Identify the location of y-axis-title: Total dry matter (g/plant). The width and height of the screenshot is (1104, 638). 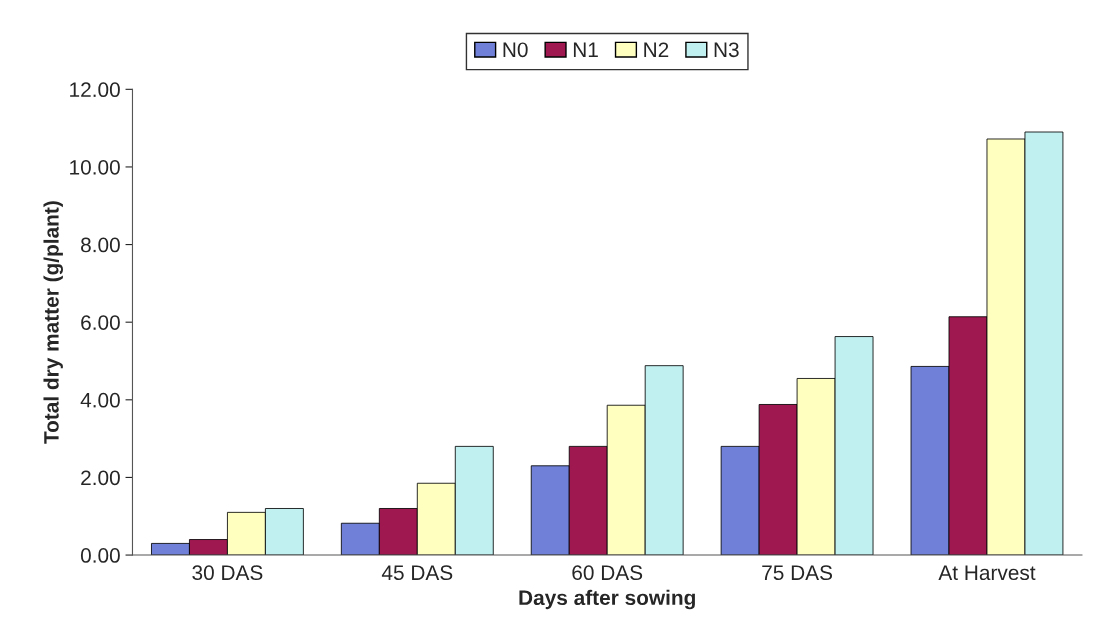
(53, 322).